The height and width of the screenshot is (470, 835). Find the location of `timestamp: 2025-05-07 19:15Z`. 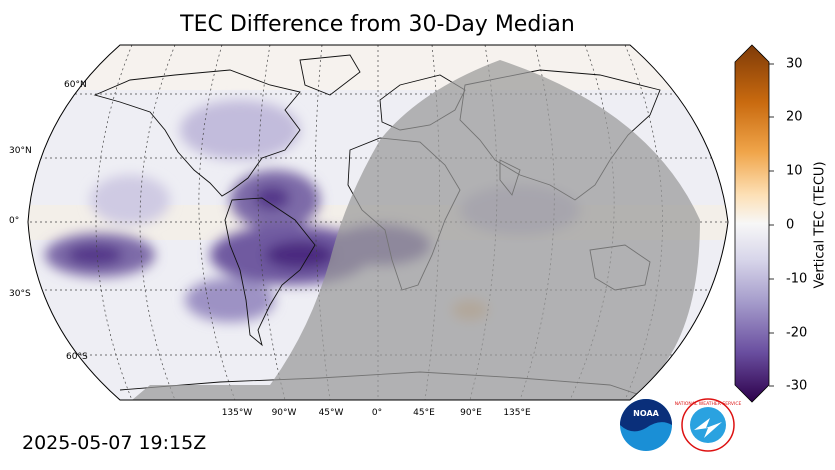

timestamp: 2025-05-07 19:15Z is located at coordinates (114, 443).